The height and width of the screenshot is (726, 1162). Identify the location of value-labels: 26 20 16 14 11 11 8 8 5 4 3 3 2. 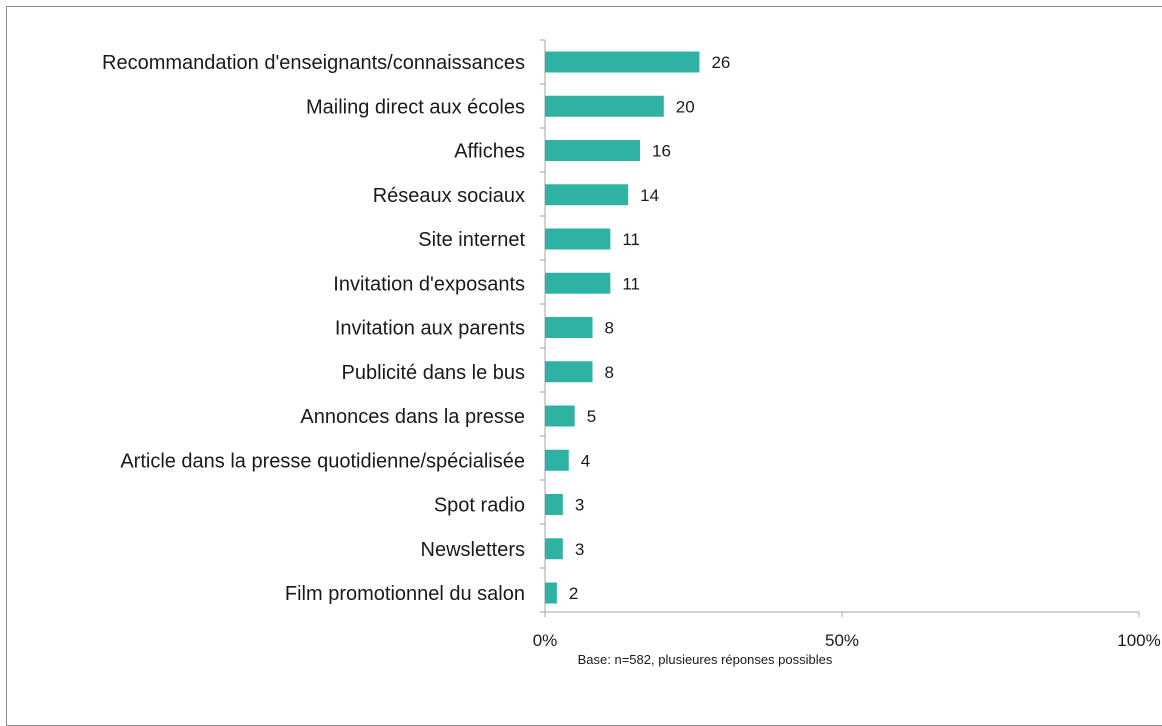
(649, 328).